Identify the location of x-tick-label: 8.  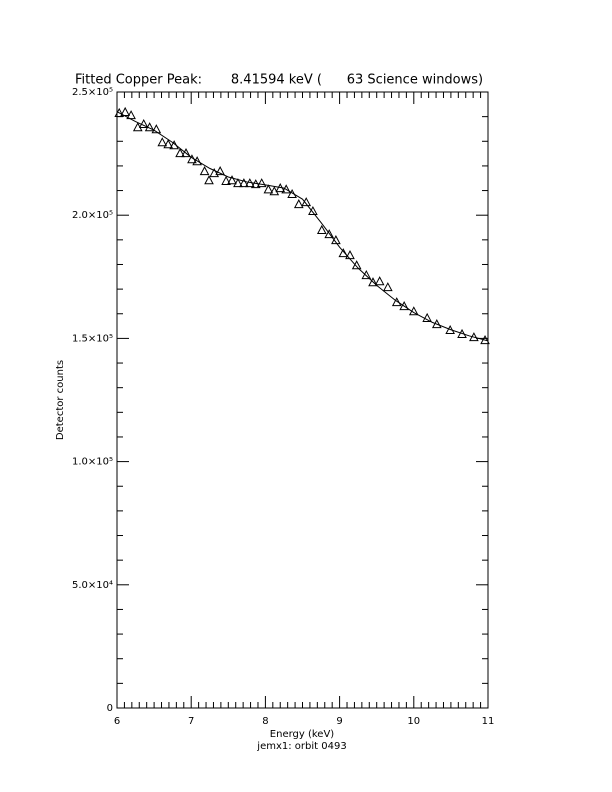
(265, 721).